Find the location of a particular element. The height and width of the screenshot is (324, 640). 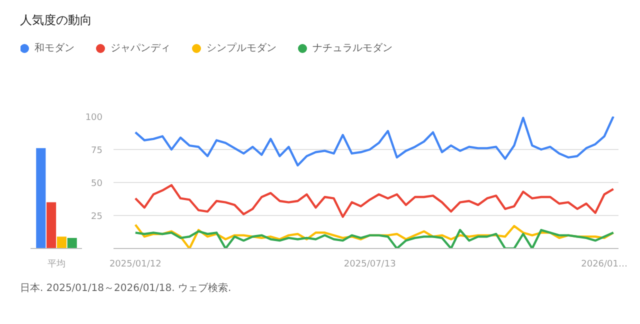

legend-label: 和モダン is located at coordinates (54, 48).